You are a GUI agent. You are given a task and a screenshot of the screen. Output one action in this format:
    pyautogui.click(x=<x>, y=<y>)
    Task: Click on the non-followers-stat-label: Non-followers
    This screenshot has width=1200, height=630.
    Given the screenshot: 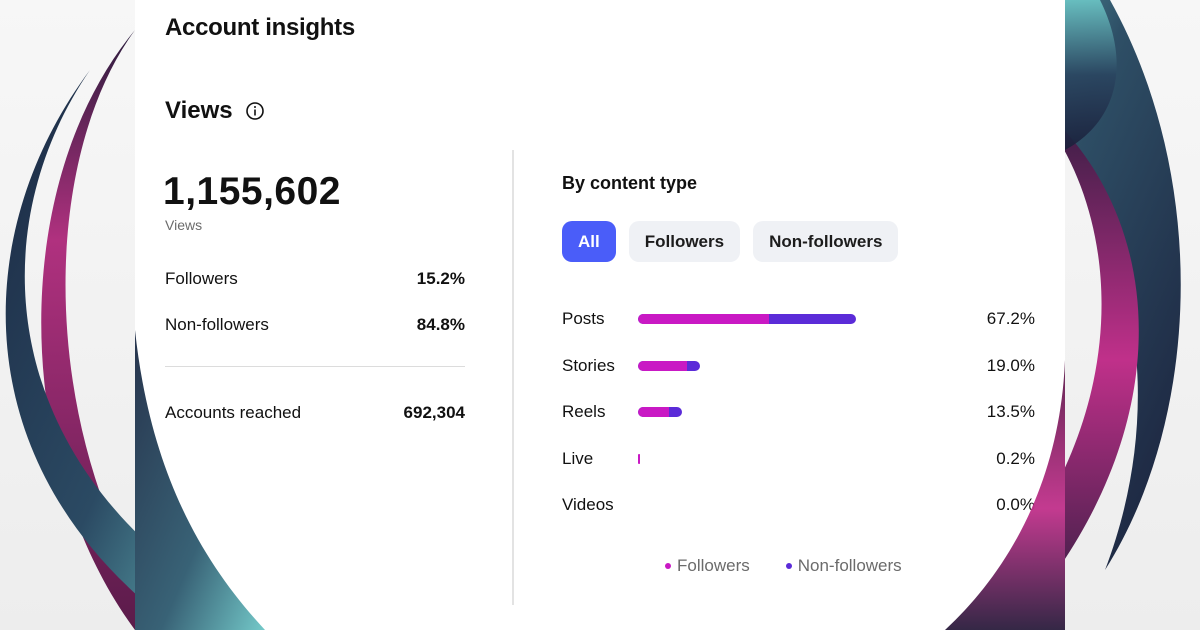 What is the action you would take?
    pyautogui.click(x=217, y=324)
    